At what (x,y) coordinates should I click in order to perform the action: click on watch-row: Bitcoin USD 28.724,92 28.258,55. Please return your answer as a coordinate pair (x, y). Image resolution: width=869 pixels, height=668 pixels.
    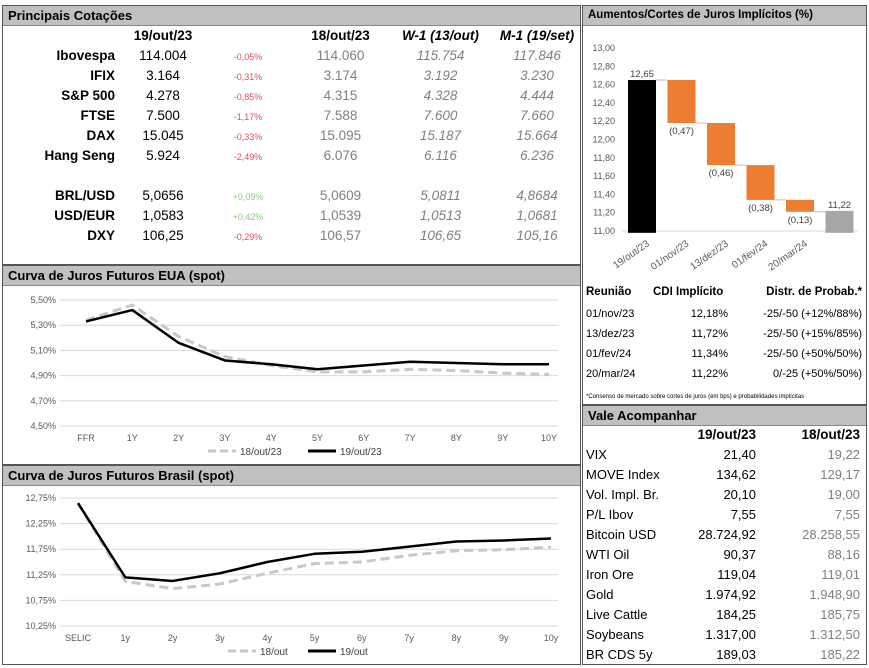
    Looking at the image, I should click on (725, 537).